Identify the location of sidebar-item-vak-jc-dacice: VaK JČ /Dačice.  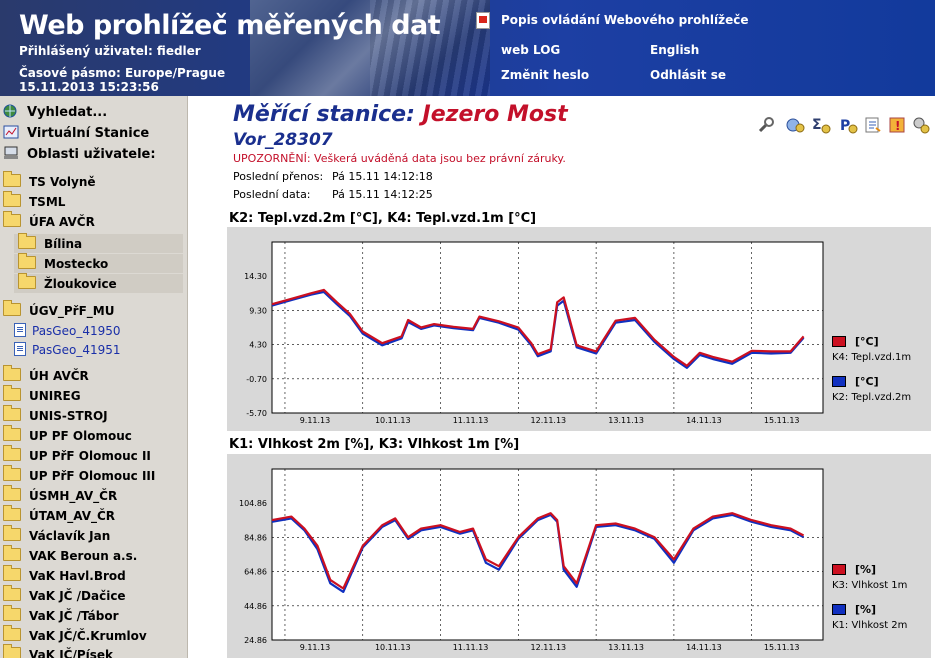
(64, 594).